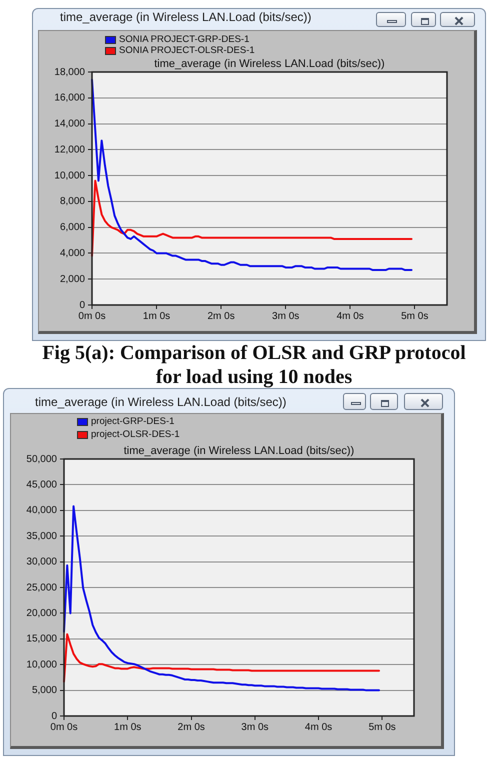  What do you see at coordinates (73, 228) in the screenshot?
I see `y-tick-label: 6,000` at bounding box center [73, 228].